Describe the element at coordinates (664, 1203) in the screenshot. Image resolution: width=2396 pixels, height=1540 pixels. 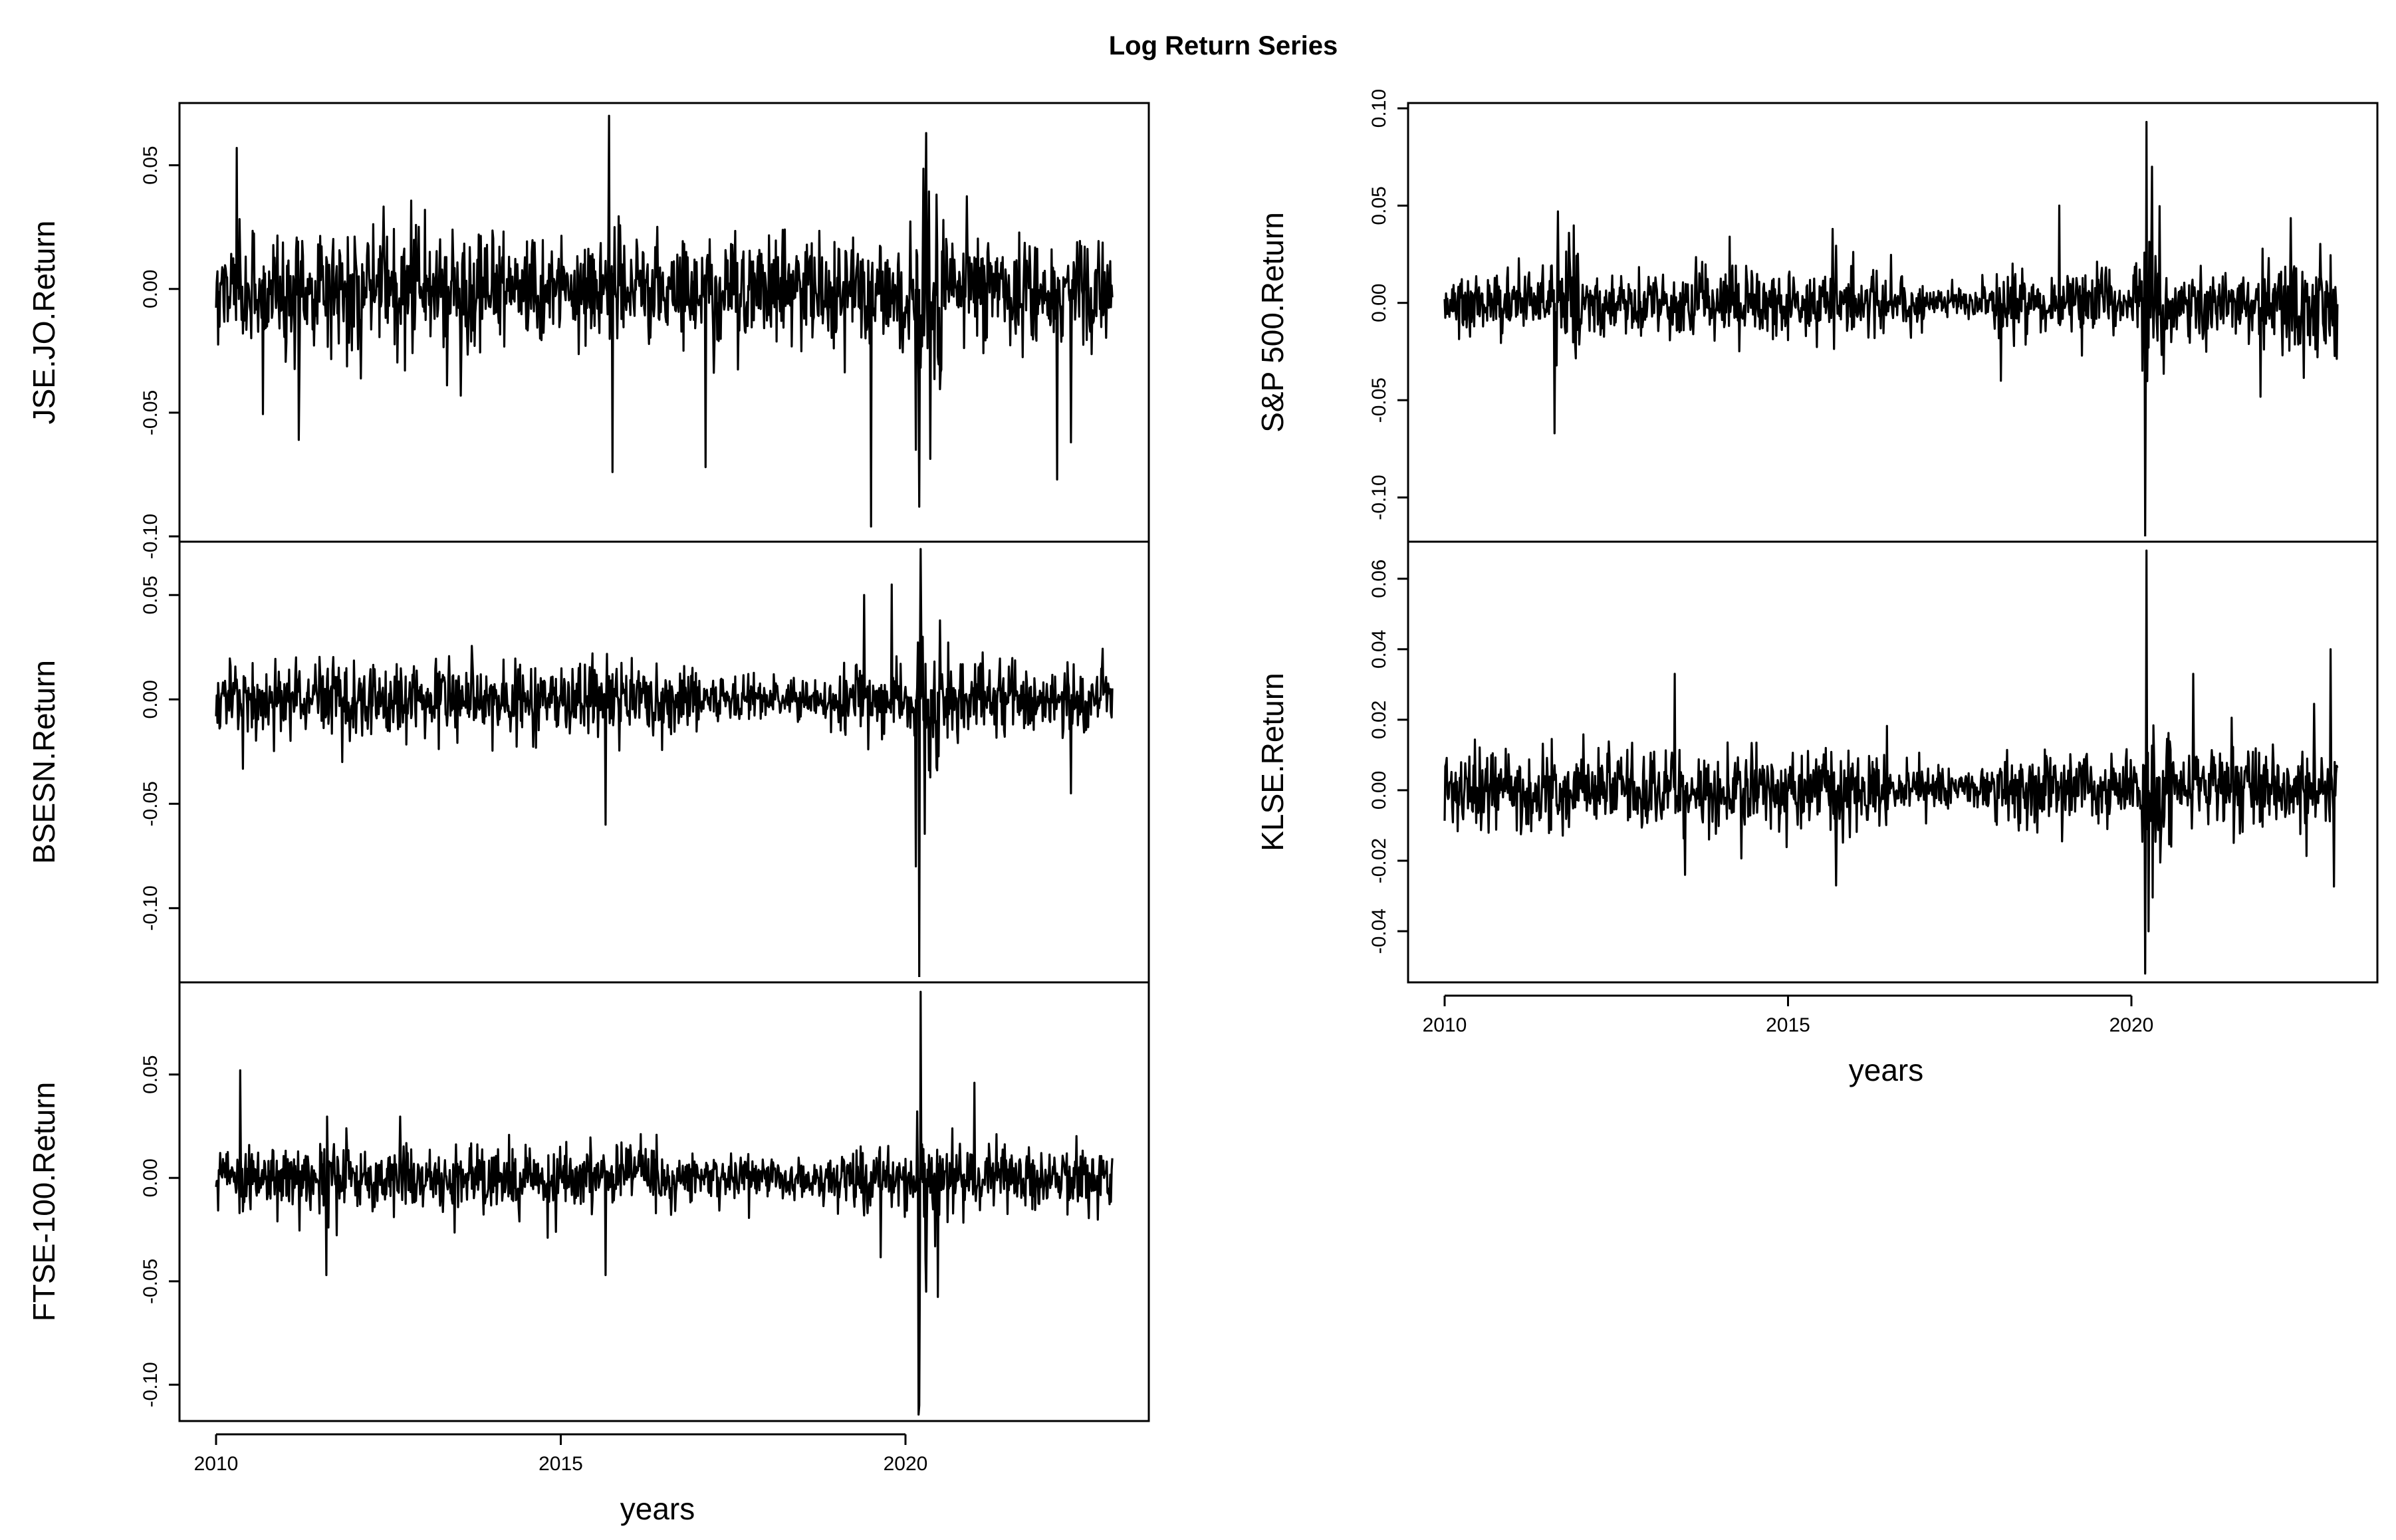
I see `series-line-ftse` at that location.